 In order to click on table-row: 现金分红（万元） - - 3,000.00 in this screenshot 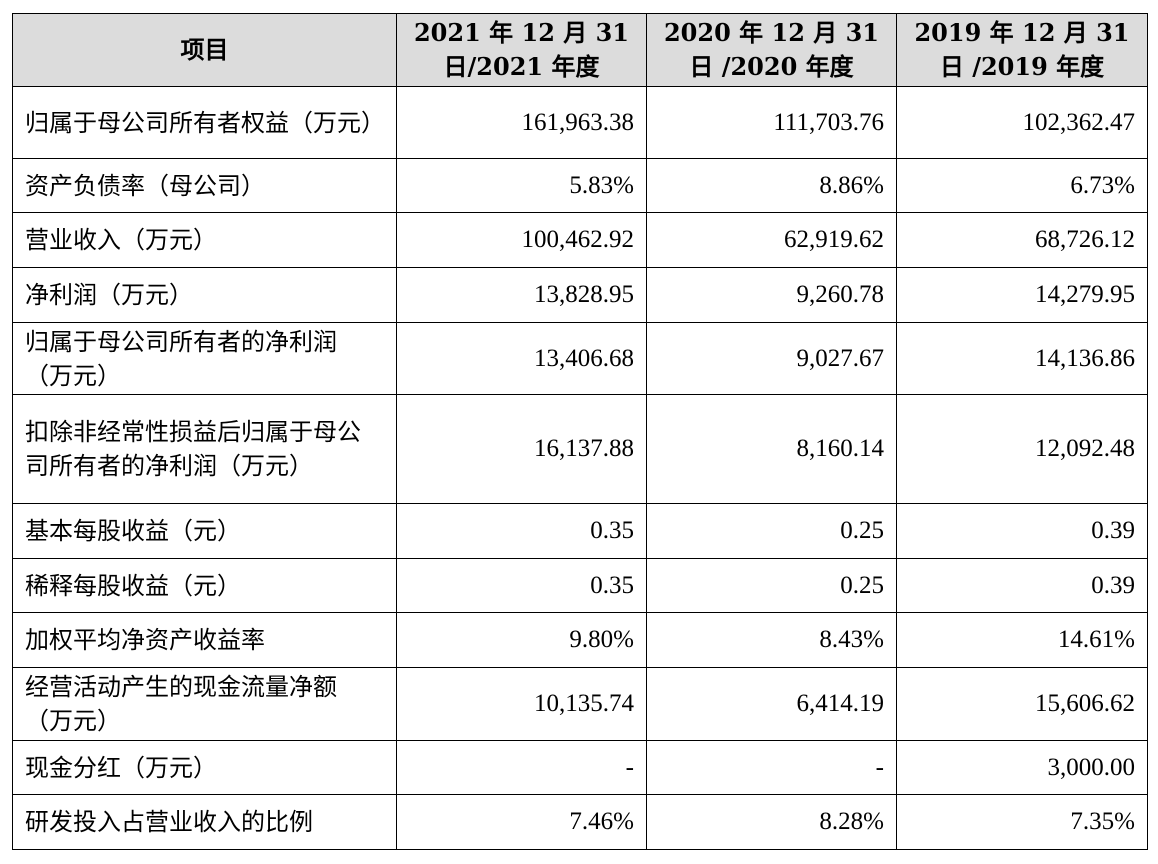, I will do `click(580, 767)`.